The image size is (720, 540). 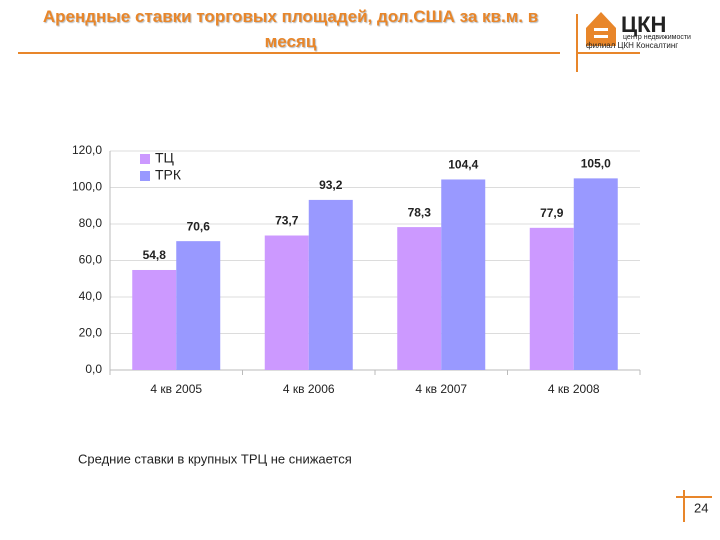 I want to click on legend-label: ТРК, so click(x=168, y=175).